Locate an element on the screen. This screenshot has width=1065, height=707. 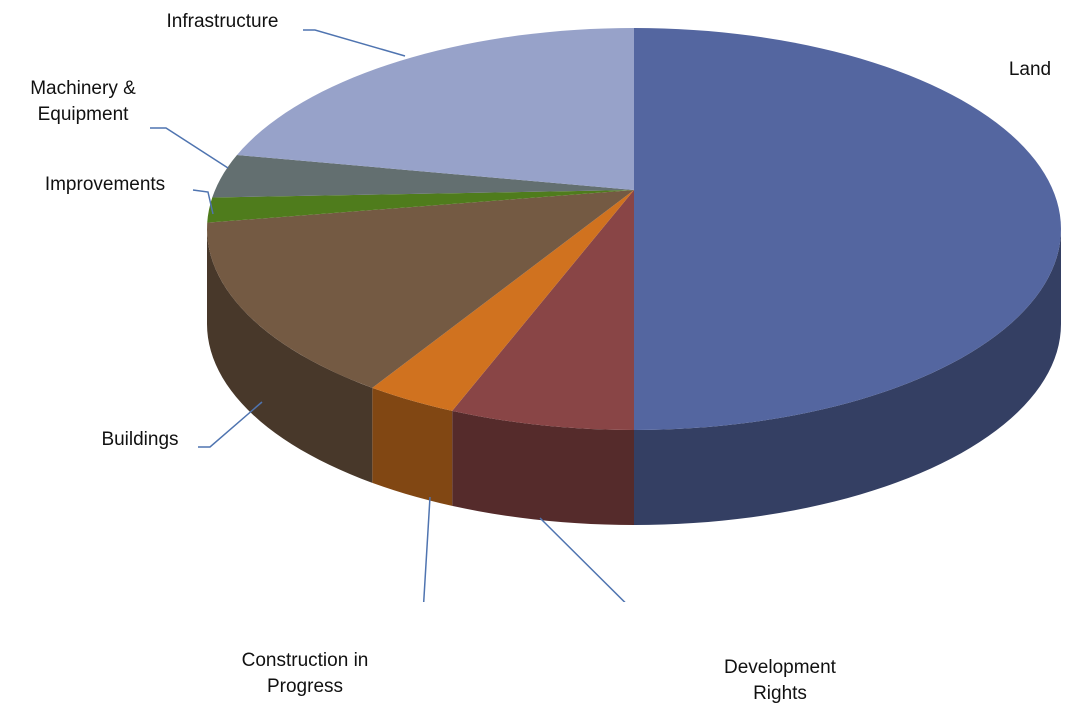
slice-label: Improvements is located at coordinates (105, 184).